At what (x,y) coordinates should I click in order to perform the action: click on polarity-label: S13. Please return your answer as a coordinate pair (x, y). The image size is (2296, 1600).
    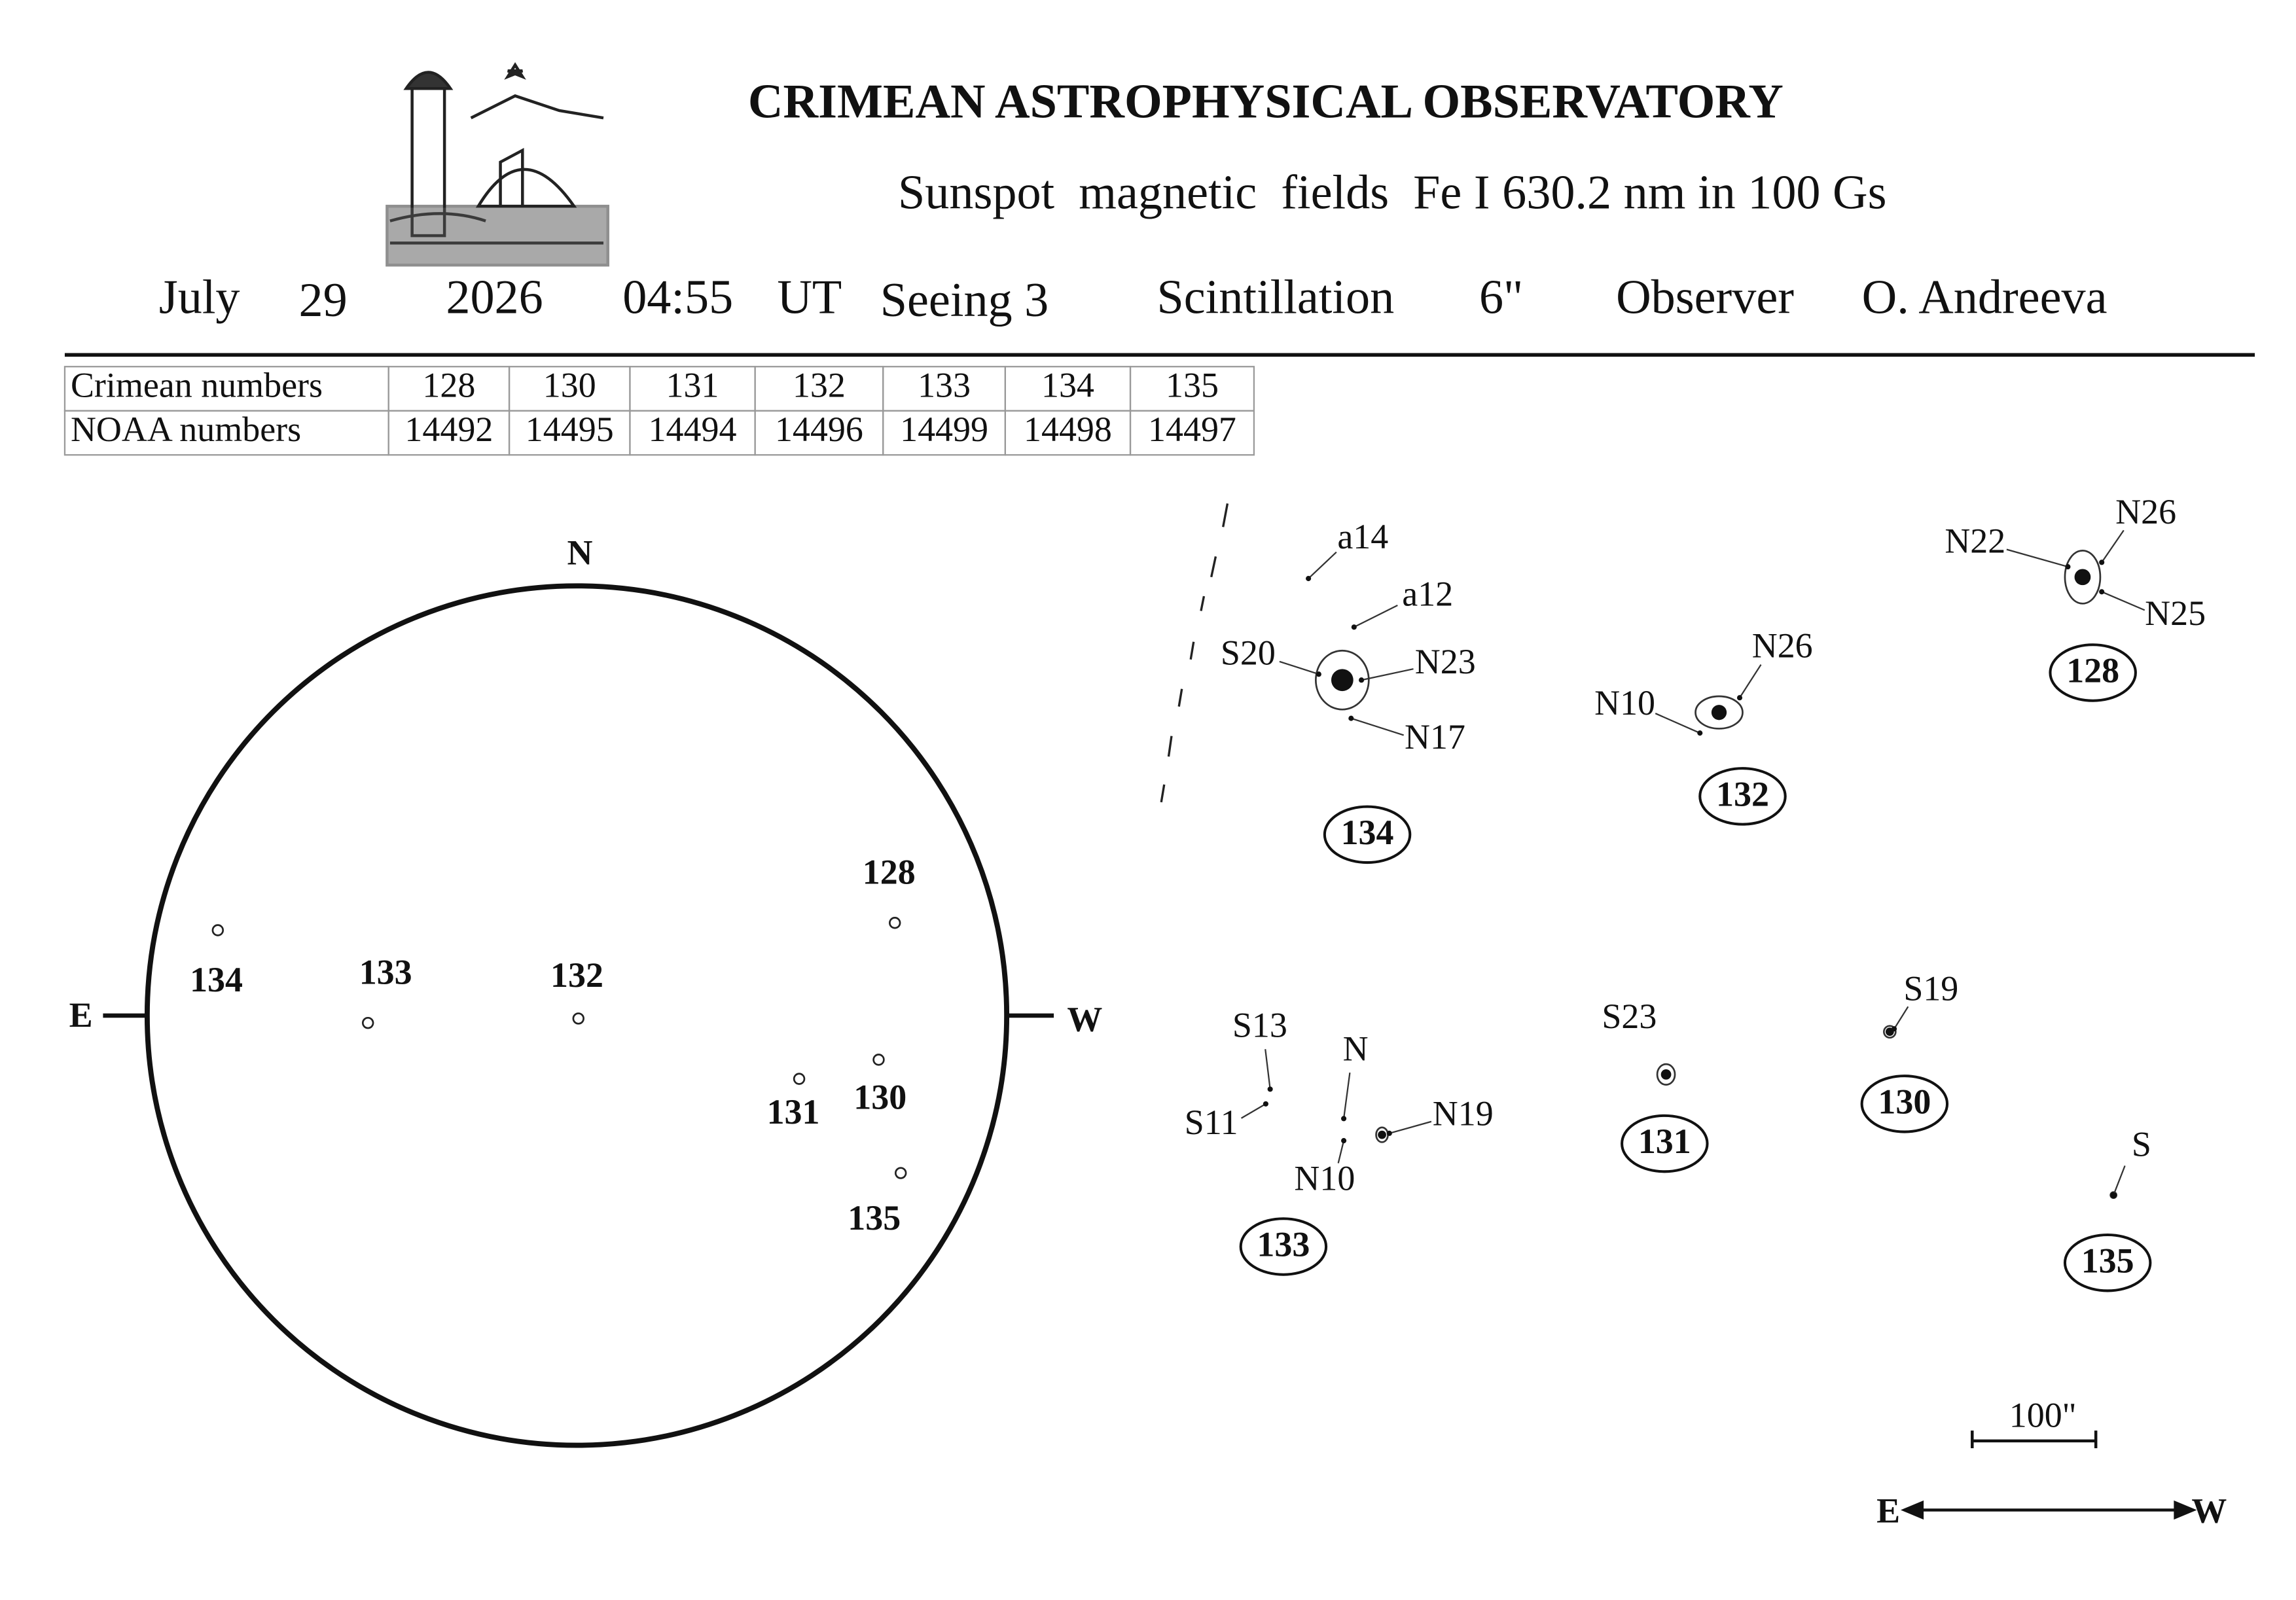
    Looking at the image, I should click on (1259, 1025).